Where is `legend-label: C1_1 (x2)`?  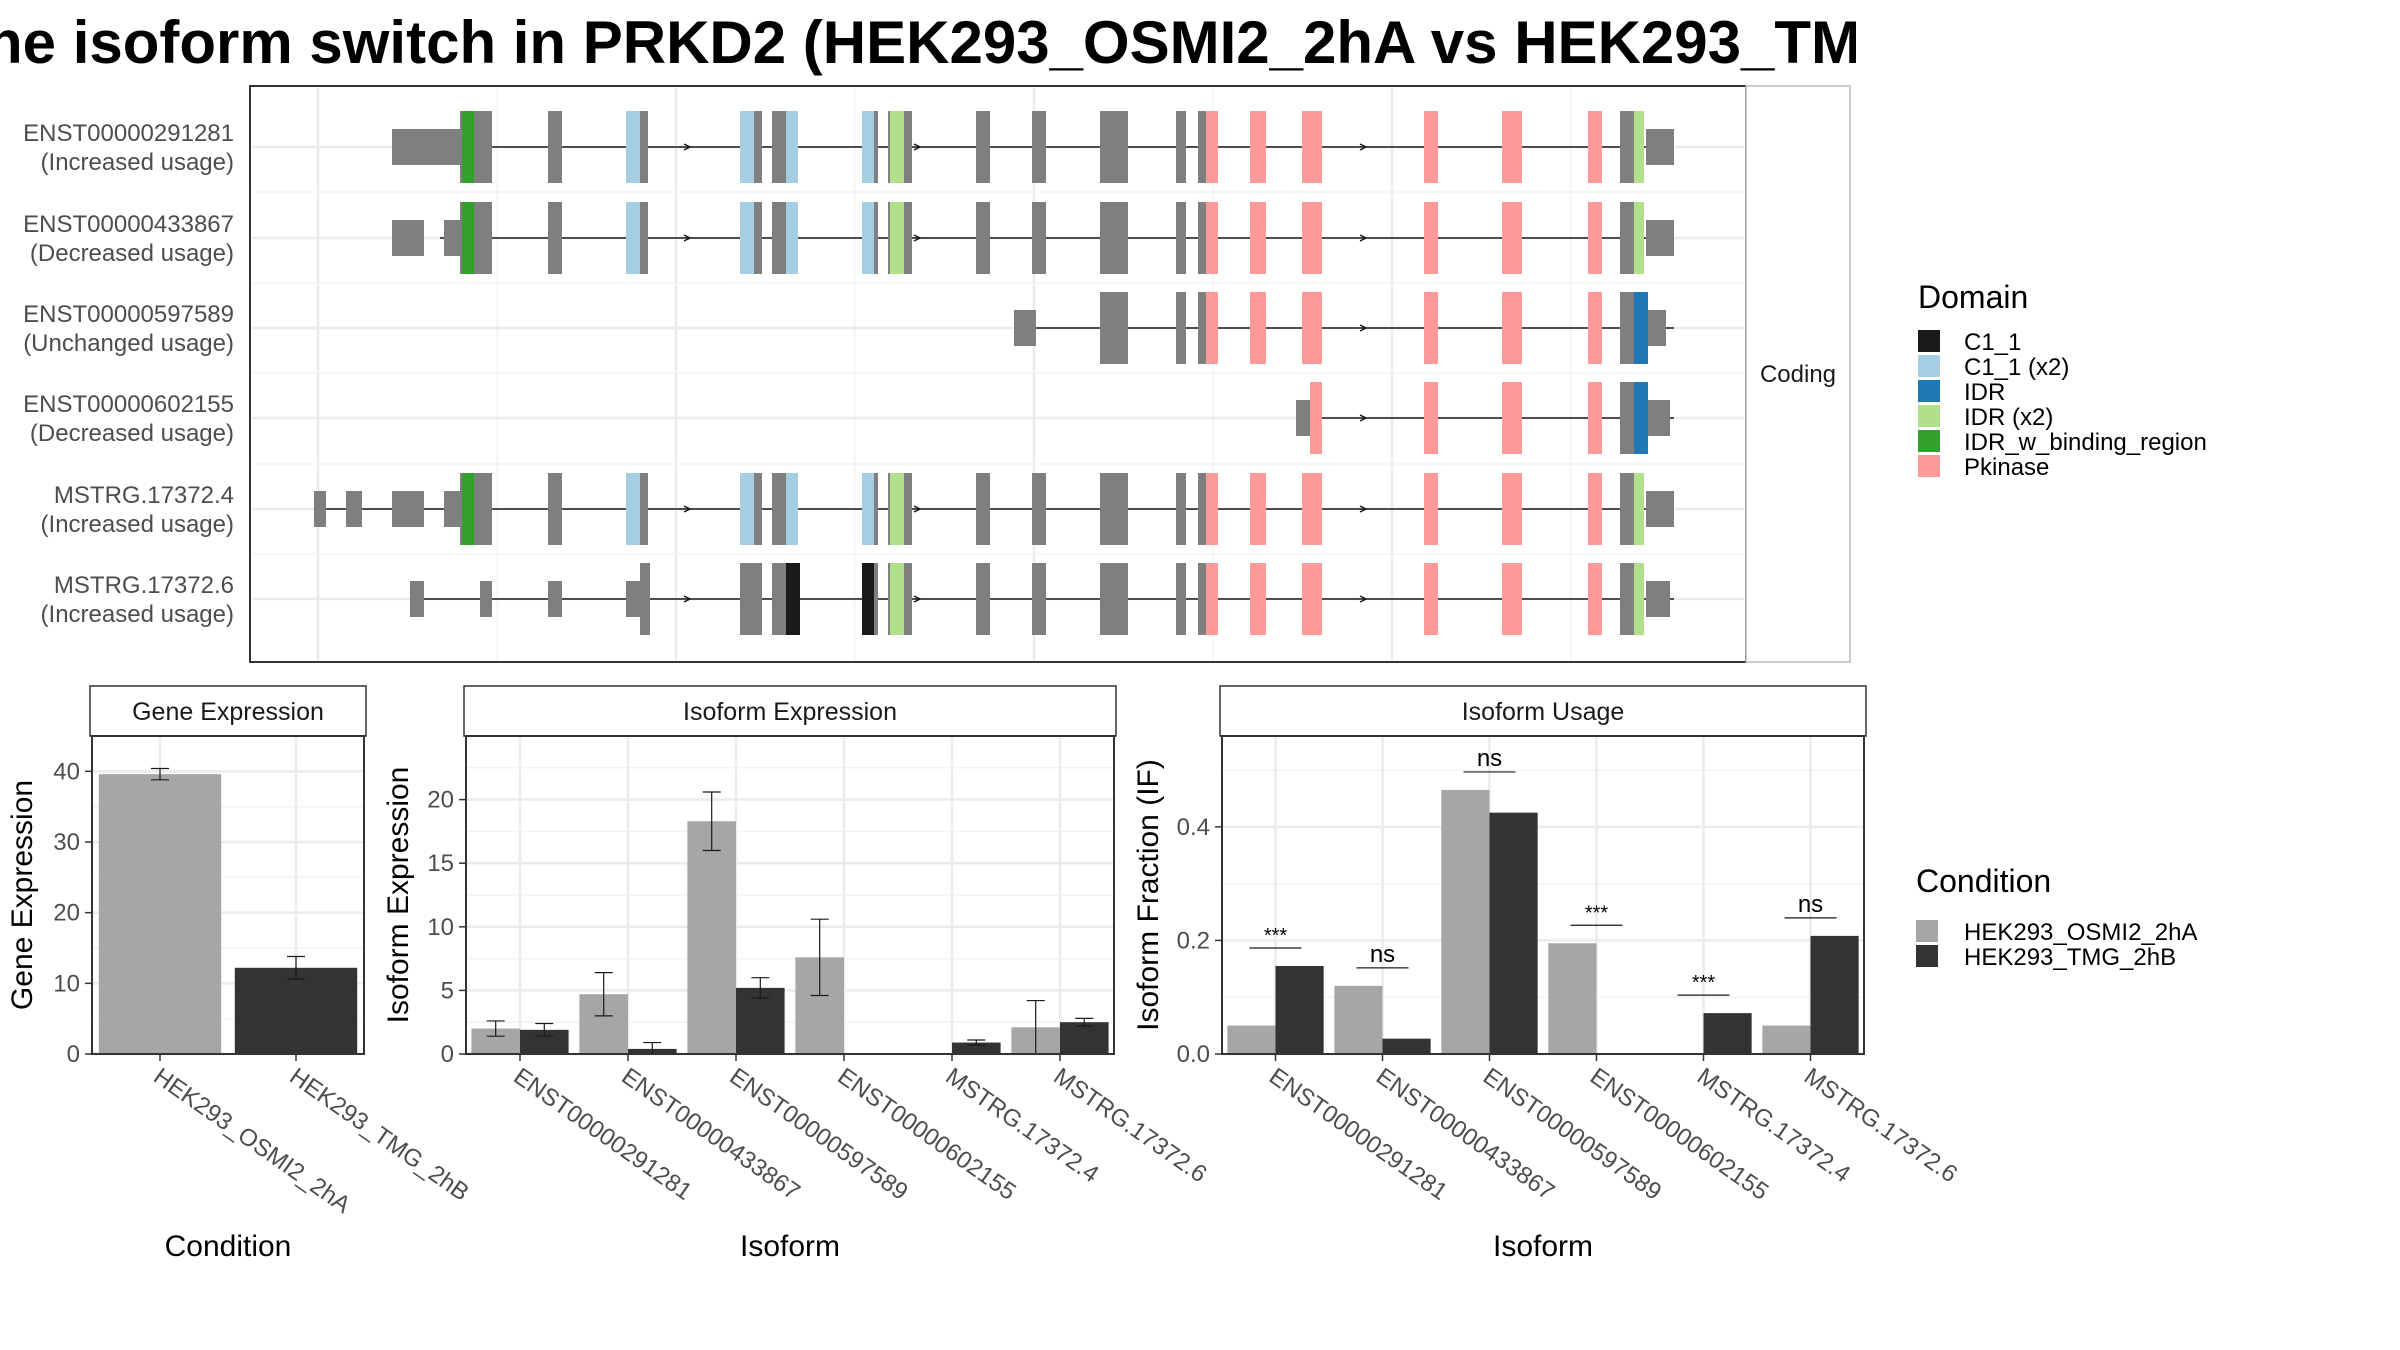
legend-label: C1_1 (x2) is located at coordinates (2016, 367).